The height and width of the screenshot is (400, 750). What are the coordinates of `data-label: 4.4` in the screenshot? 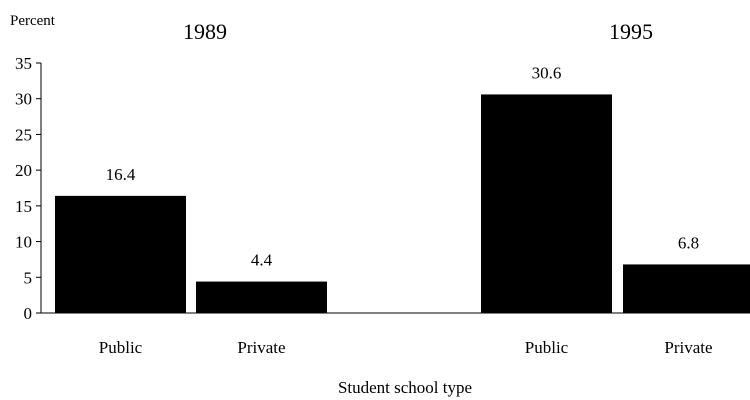 It's located at (262, 260).